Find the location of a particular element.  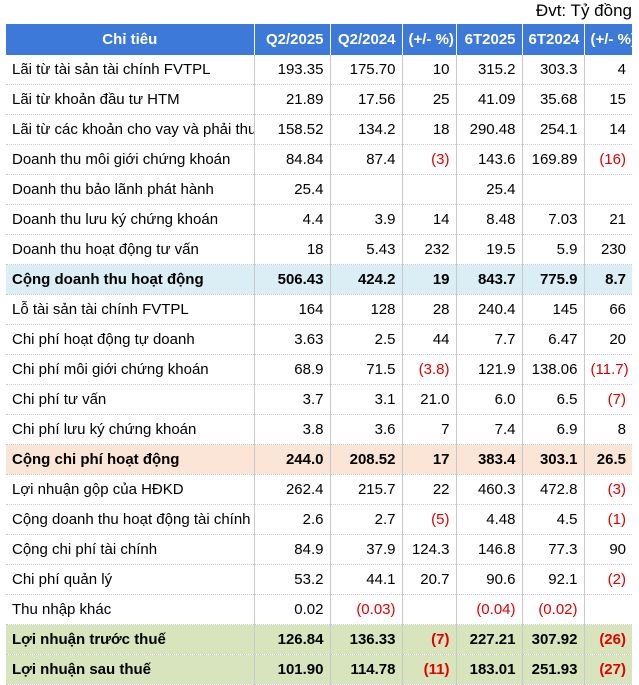

quarter-change-cell: (3) is located at coordinates (428, 159).